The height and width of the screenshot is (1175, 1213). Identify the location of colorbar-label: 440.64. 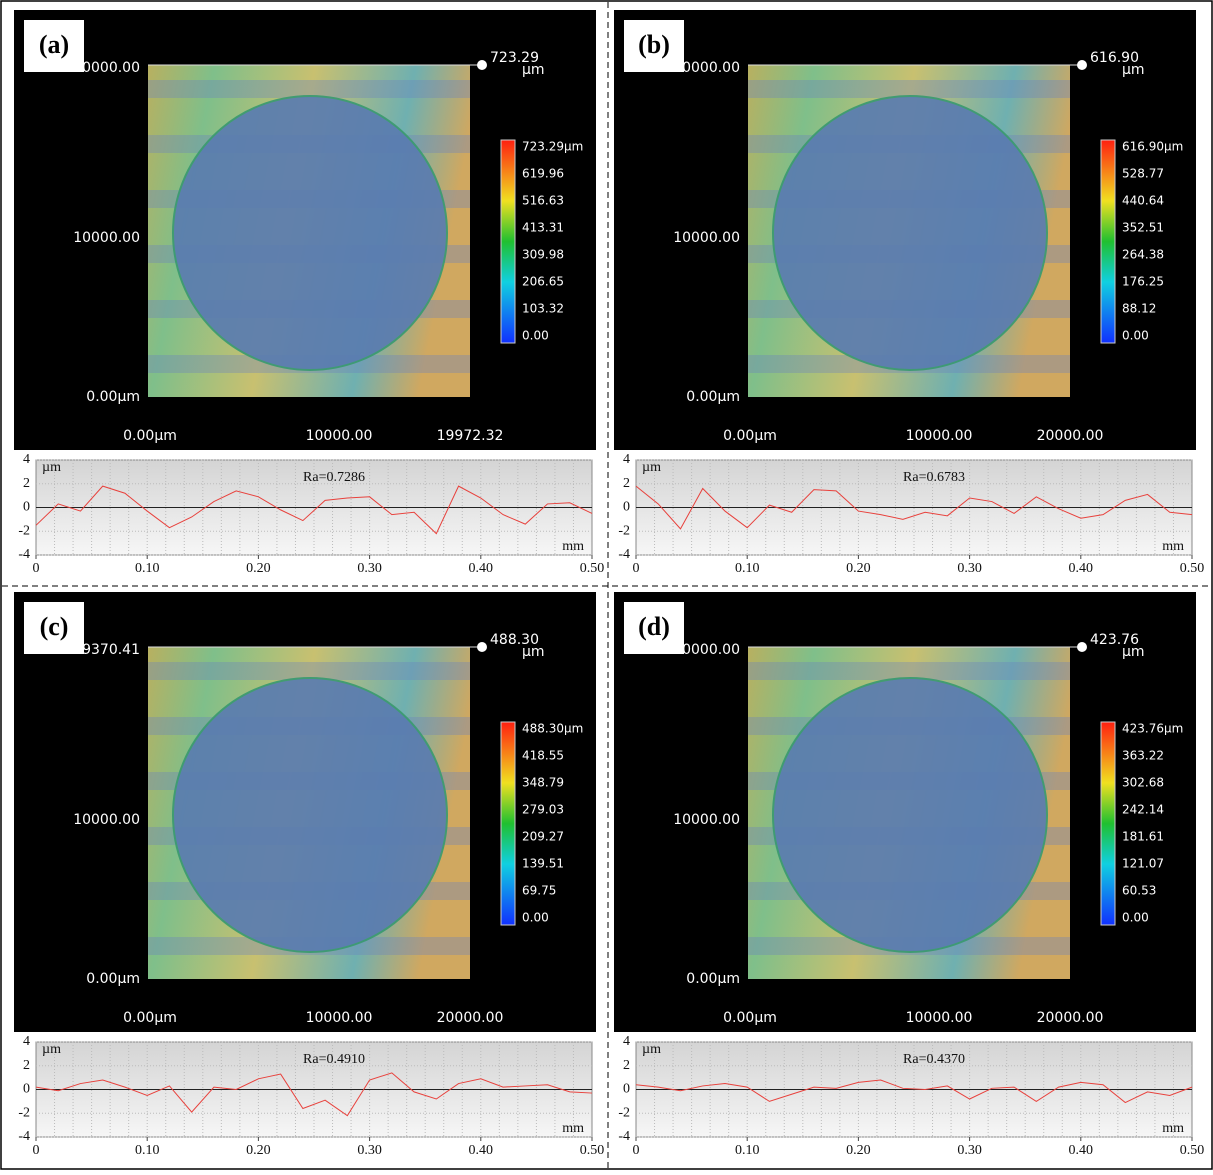
(1143, 201).